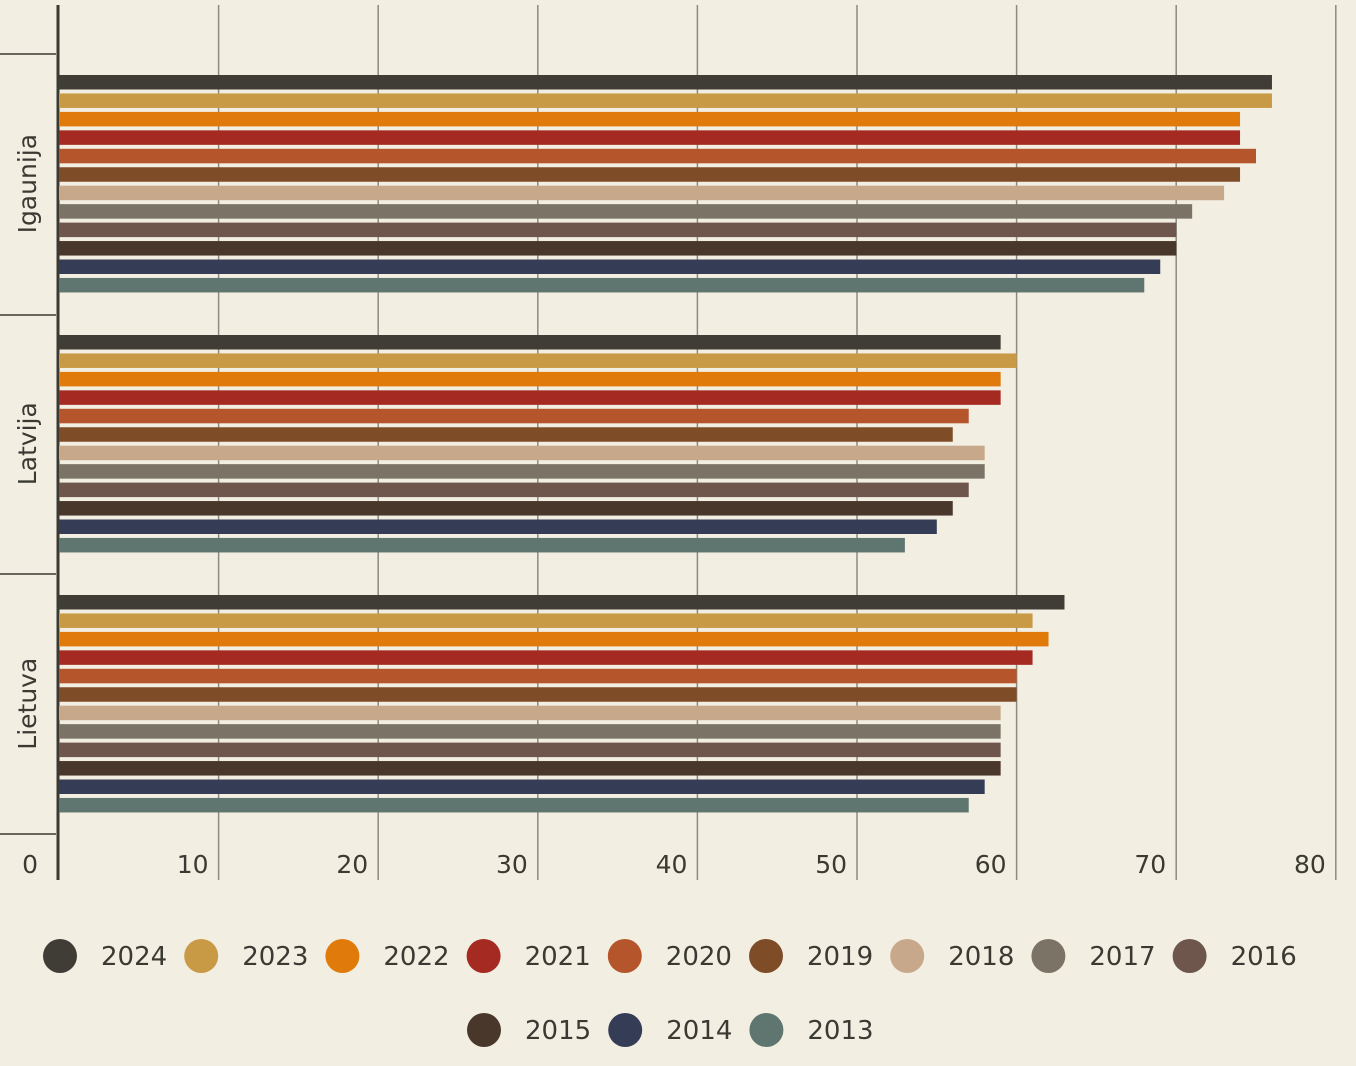 Image resolution: width=1356 pixels, height=1066 pixels. What do you see at coordinates (1150, 864) in the screenshot?
I see `x-tick-label: 70` at bounding box center [1150, 864].